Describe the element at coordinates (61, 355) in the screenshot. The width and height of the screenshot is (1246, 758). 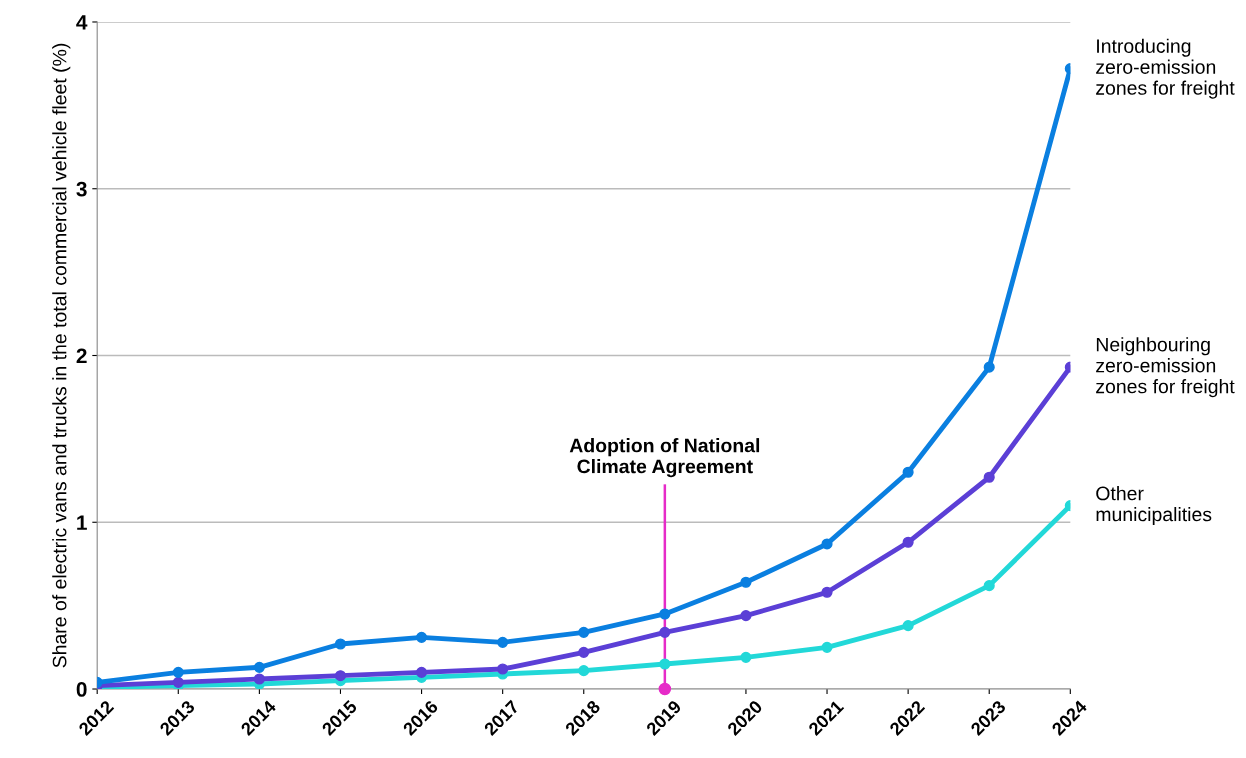
I see `y-axis-title: Share of electric vans and trucks in the total commercial vehicle fleet (%)` at that location.